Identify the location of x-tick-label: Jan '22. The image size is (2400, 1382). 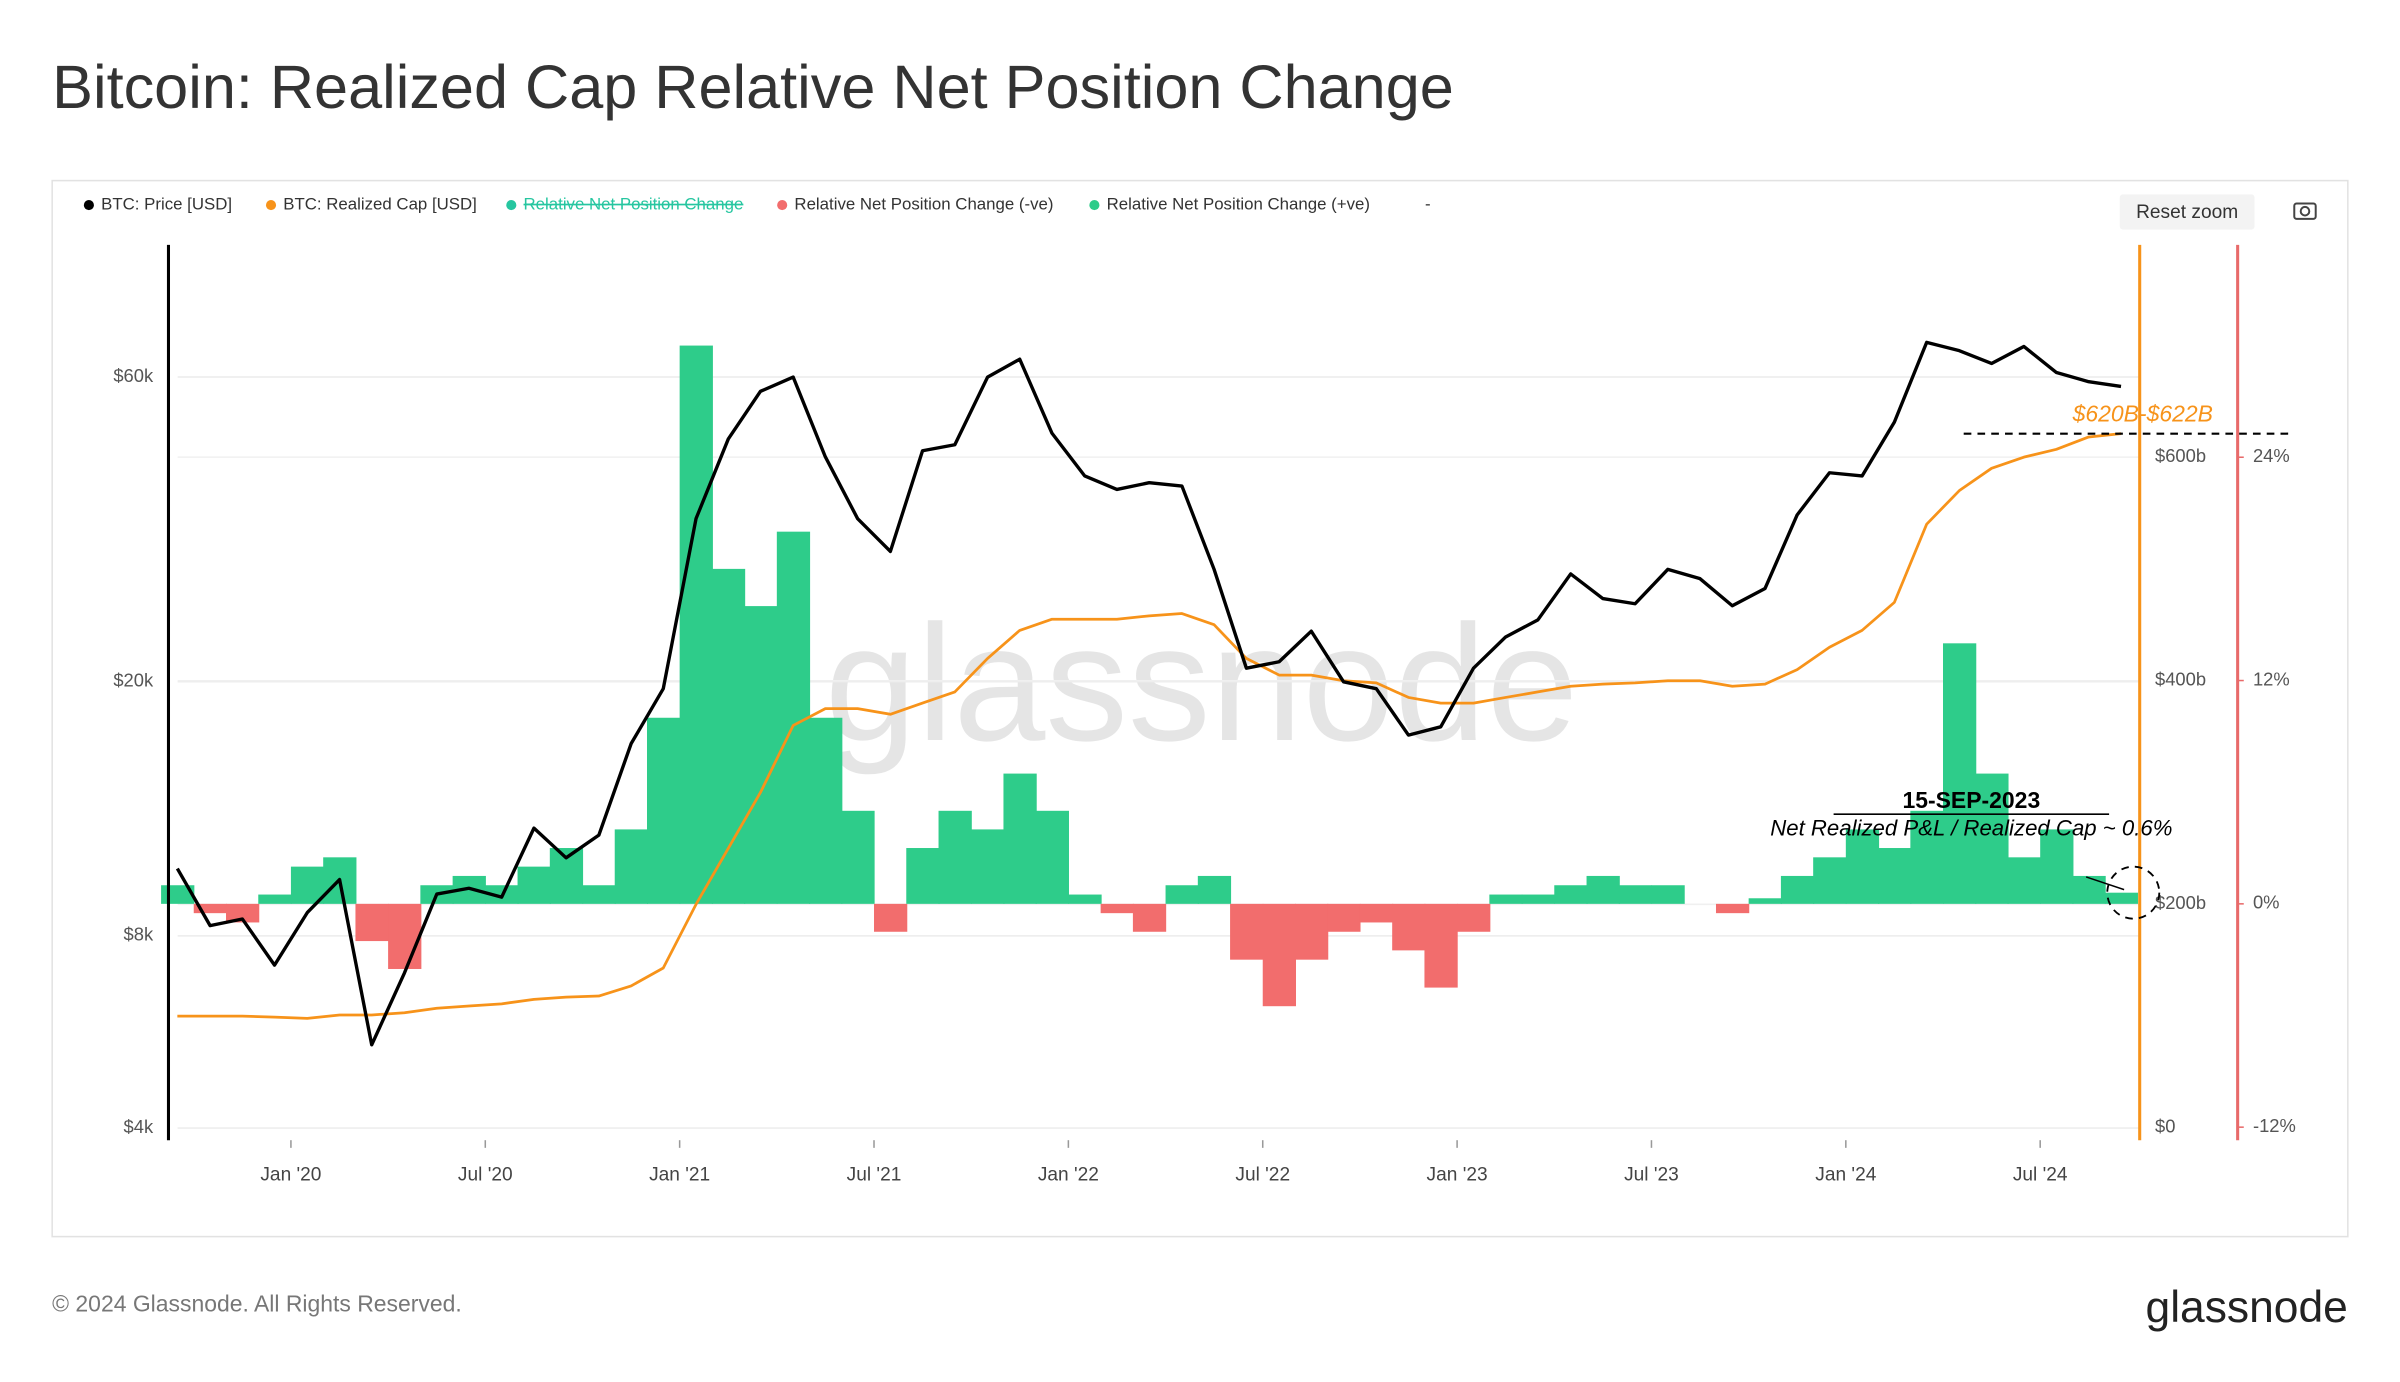
(1068, 1174).